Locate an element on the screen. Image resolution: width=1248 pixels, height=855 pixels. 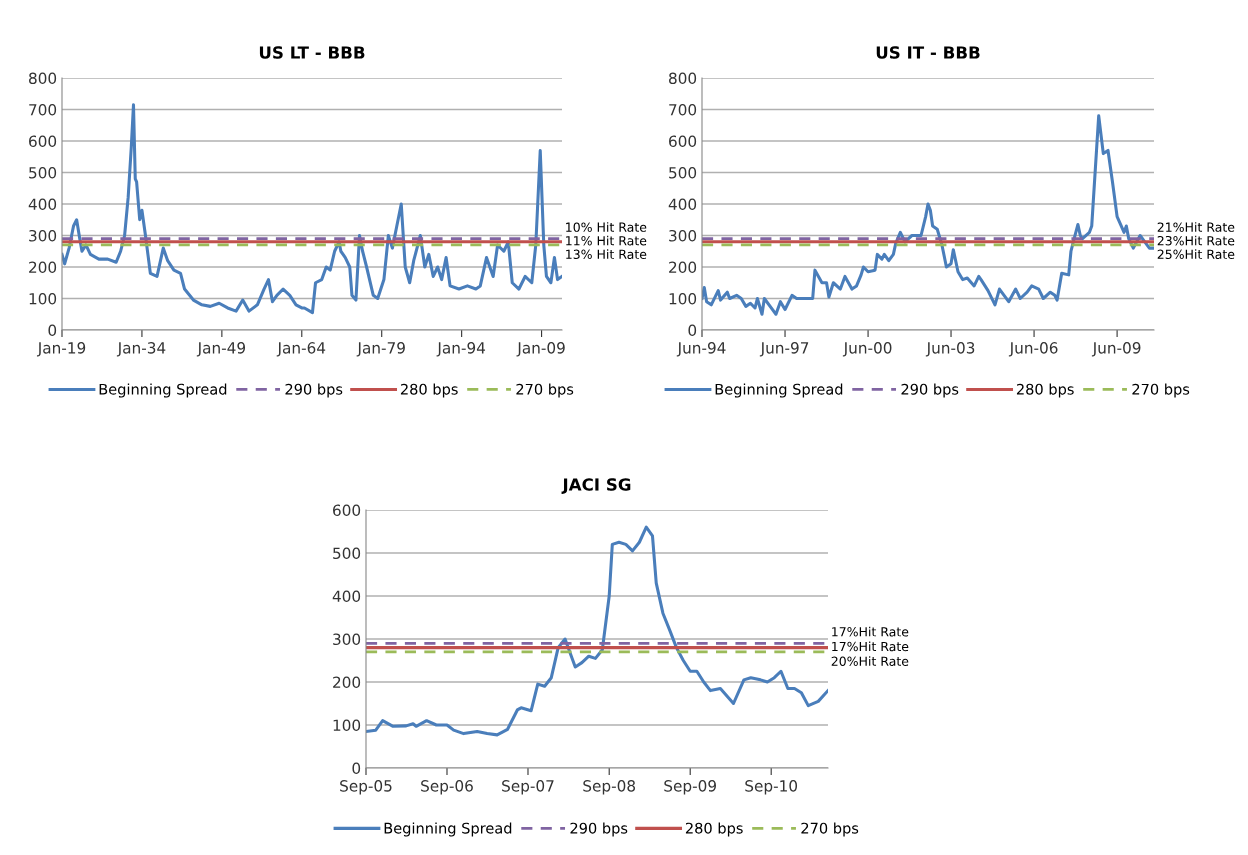
x-tick-label: Jan-09 is located at coordinates (540, 349).